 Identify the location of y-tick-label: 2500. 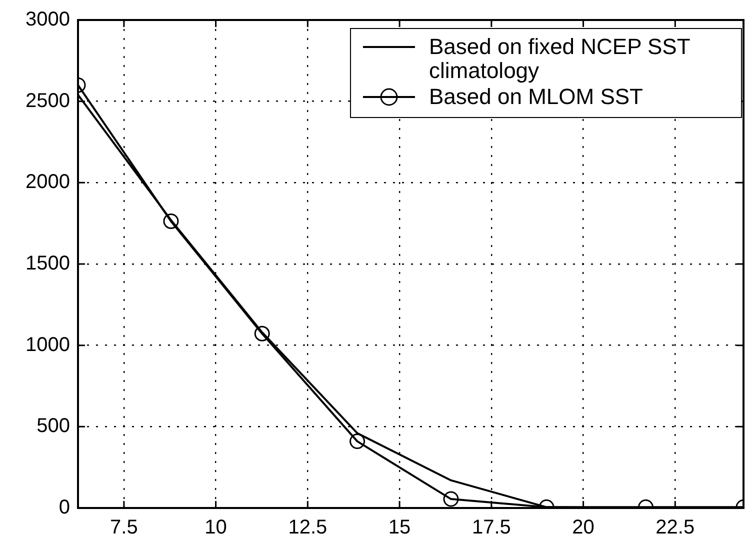
(48, 101).